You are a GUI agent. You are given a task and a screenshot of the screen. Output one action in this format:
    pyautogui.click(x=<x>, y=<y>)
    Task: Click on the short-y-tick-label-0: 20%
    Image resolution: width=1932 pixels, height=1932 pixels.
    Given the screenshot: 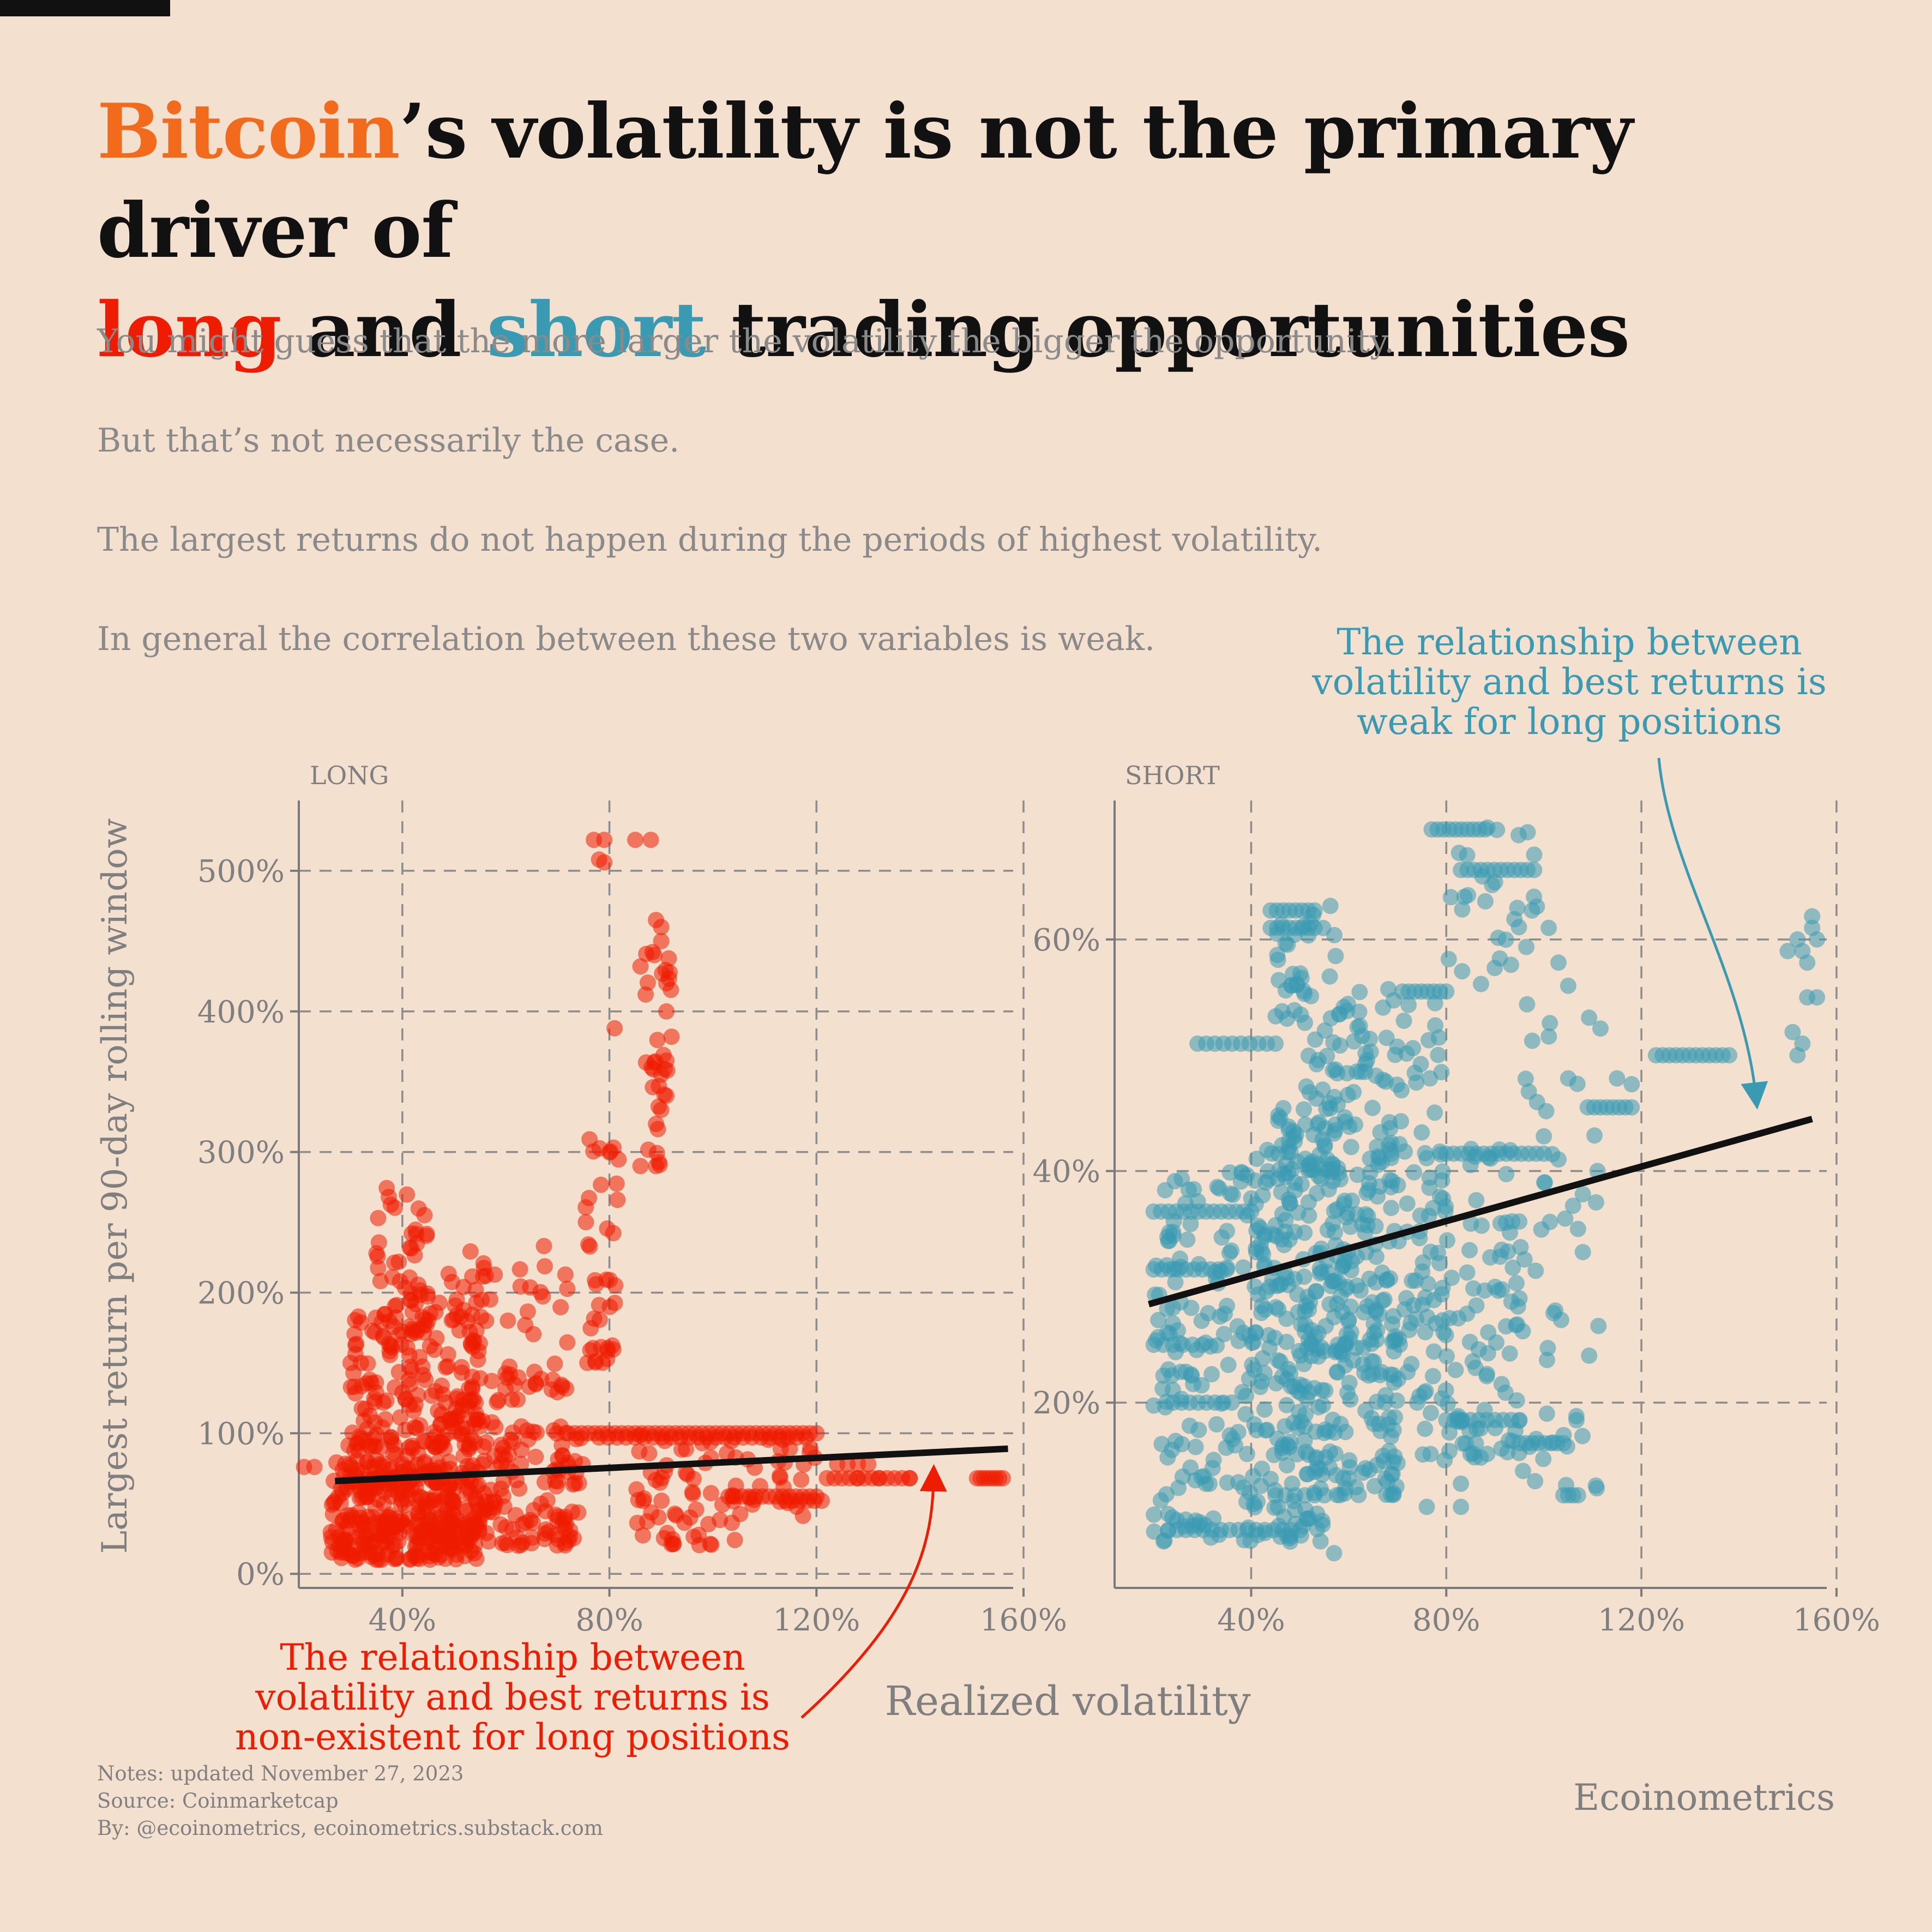 What is the action you would take?
    pyautogui.click(x=1066, y=1403)
    